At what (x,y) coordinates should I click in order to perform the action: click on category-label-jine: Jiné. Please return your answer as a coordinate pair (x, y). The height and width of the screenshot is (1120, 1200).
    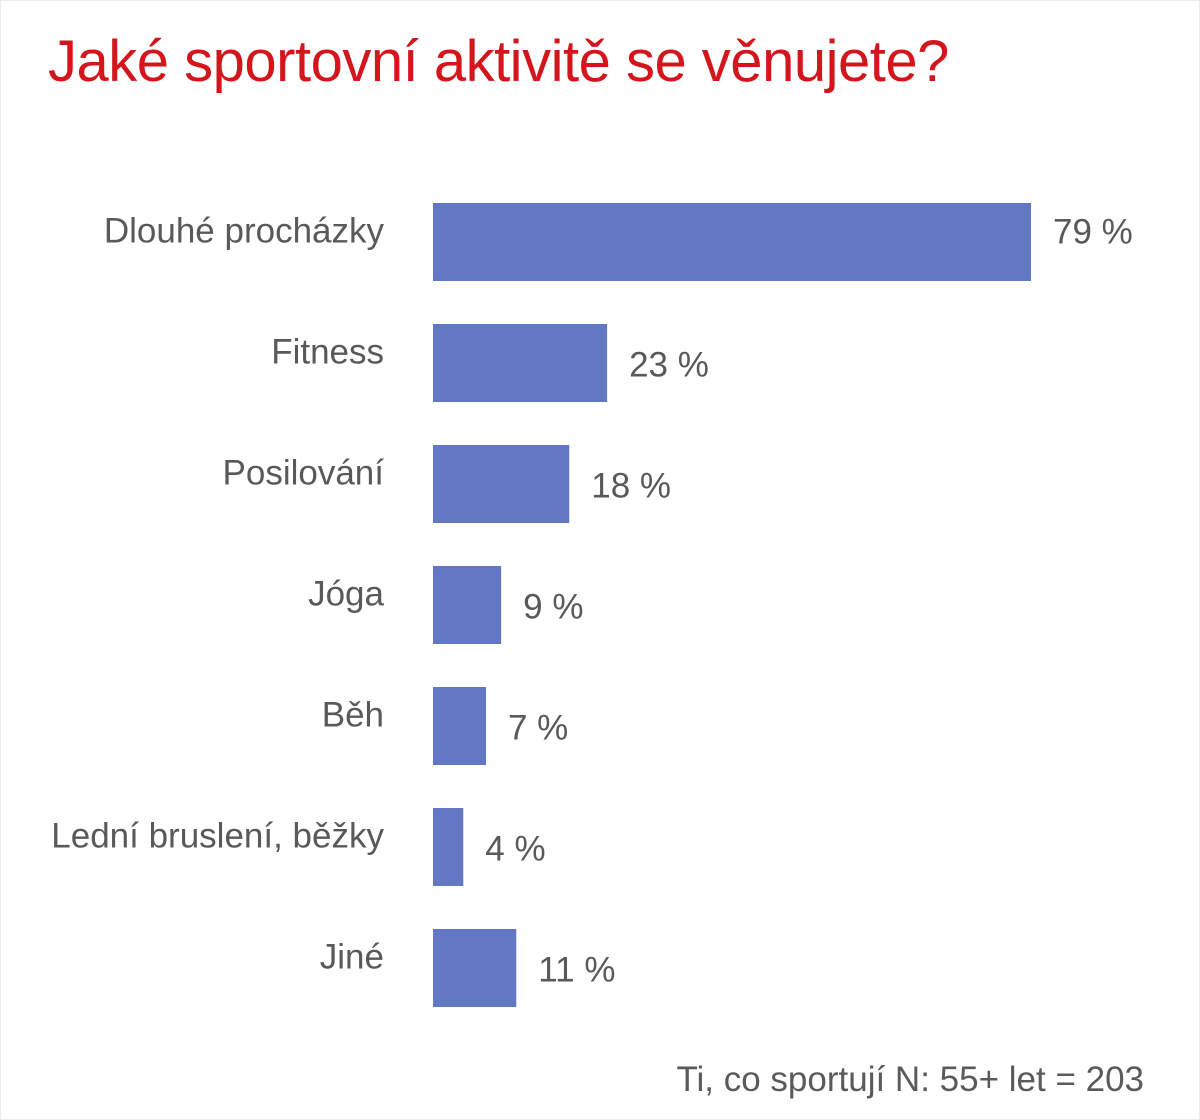
    Looking at the image, I should click on (352, 956).